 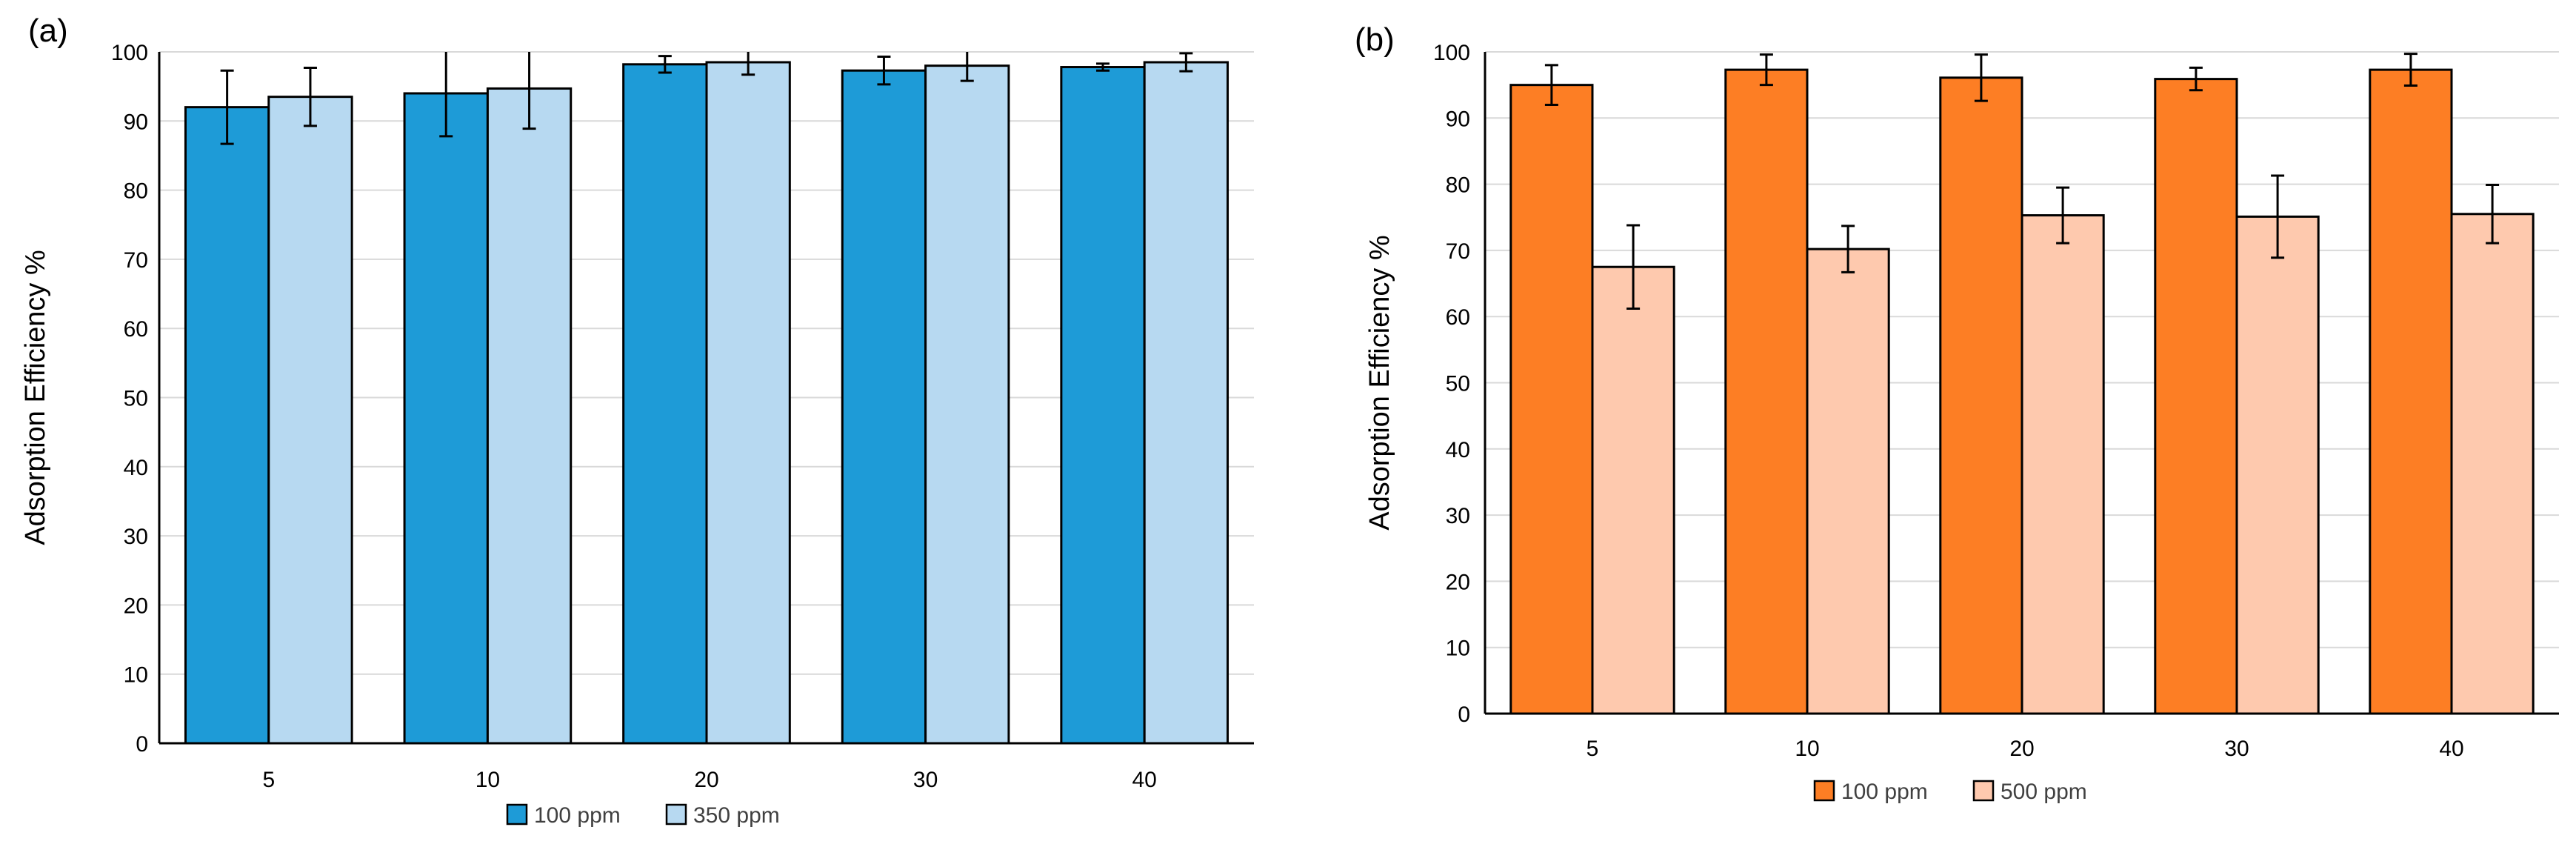 I want to click on legend-label: 500 ppm, so click(x=2044, y=792).